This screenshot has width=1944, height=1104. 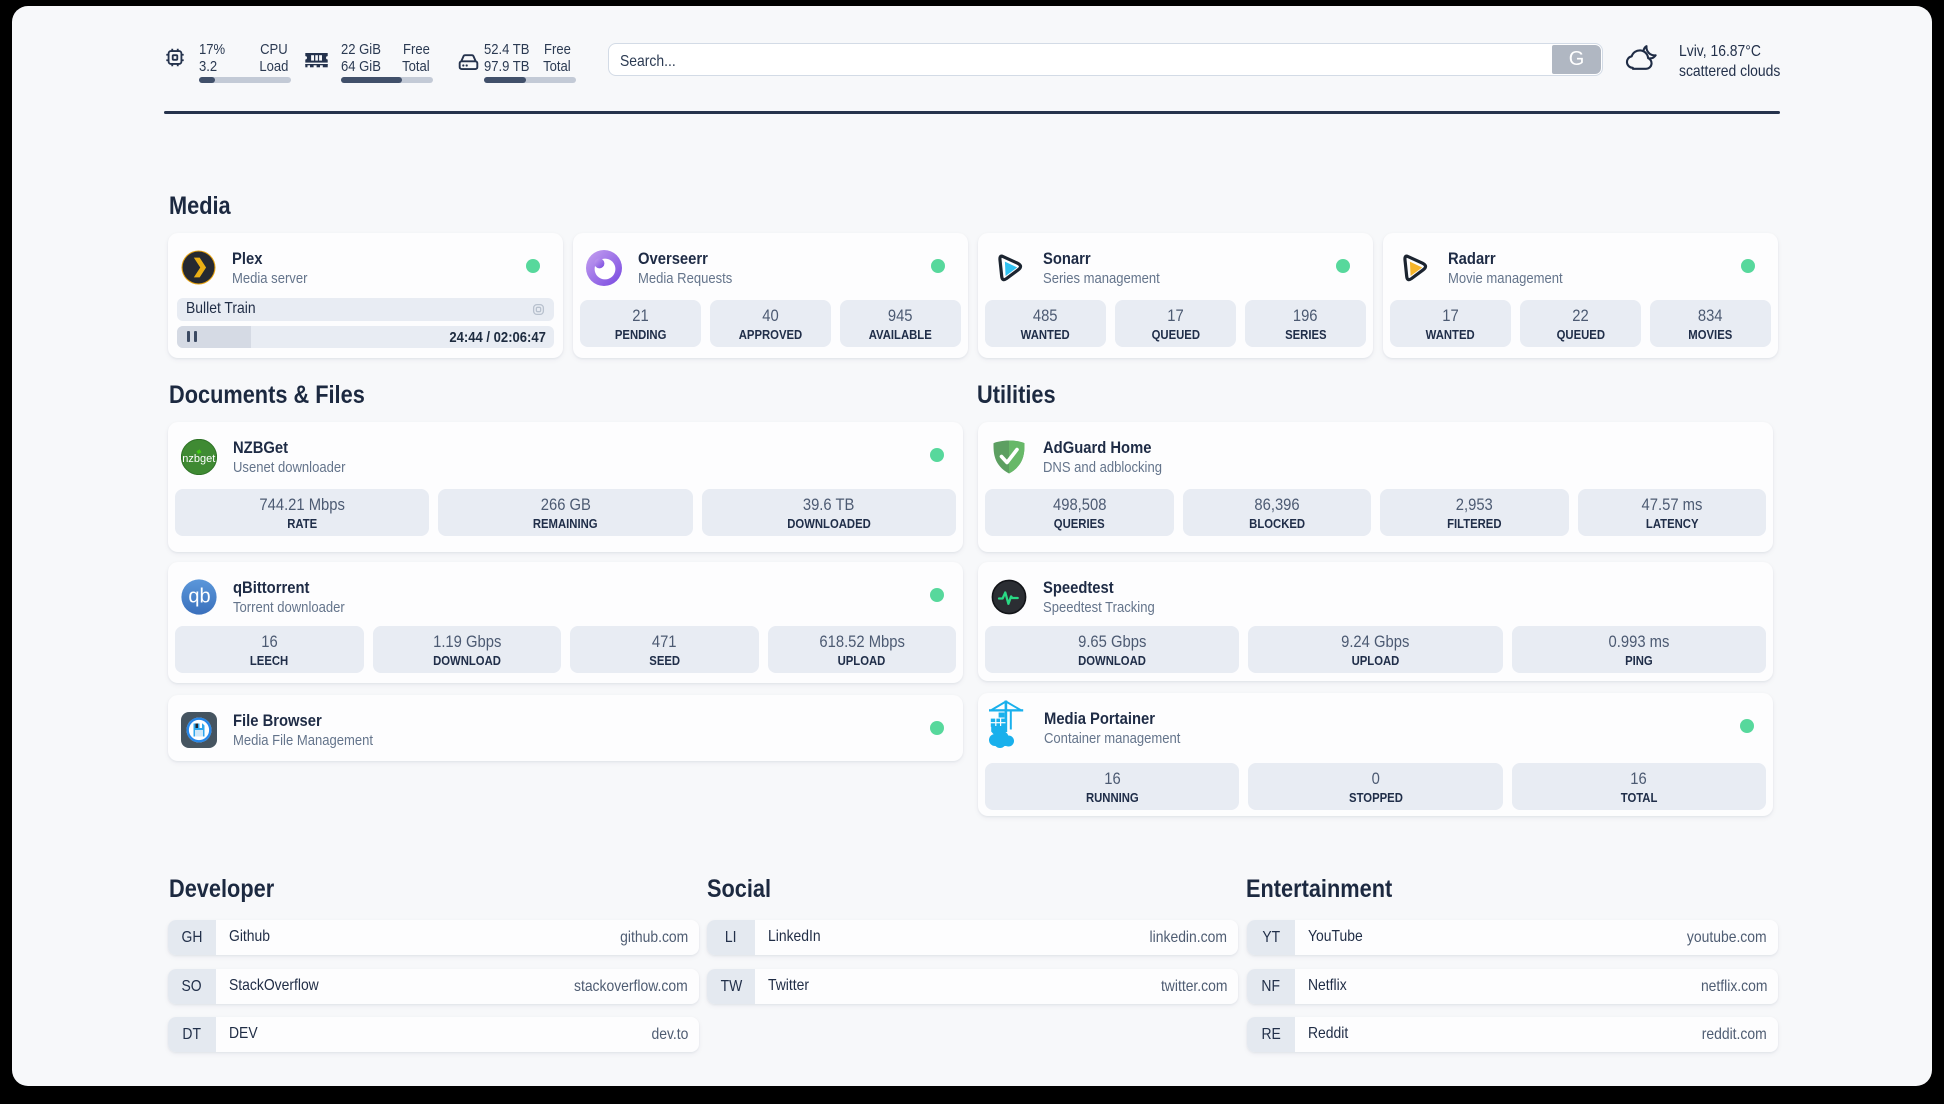 What do you see at coordinates (199, 597) in the screenshot?
I see `svg-text: qb` at bounding box center [199, 597].